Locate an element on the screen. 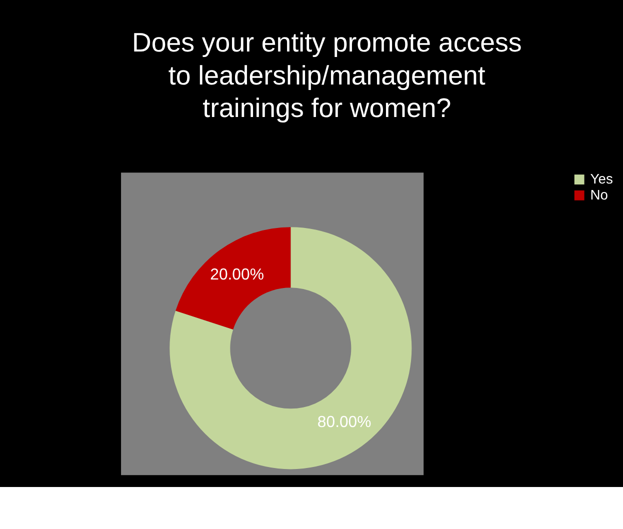  chart-title: Does your entity promote access to leadership/management trainings for women? is located at coordinates (327, 76).